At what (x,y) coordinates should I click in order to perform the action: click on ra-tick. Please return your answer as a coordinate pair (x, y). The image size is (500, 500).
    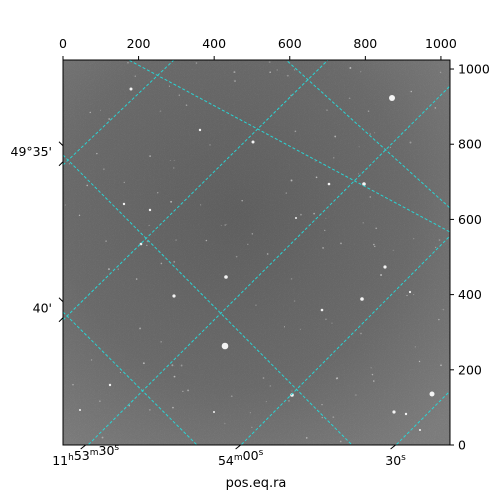
    Looking at the image, I should click on (83, 447).